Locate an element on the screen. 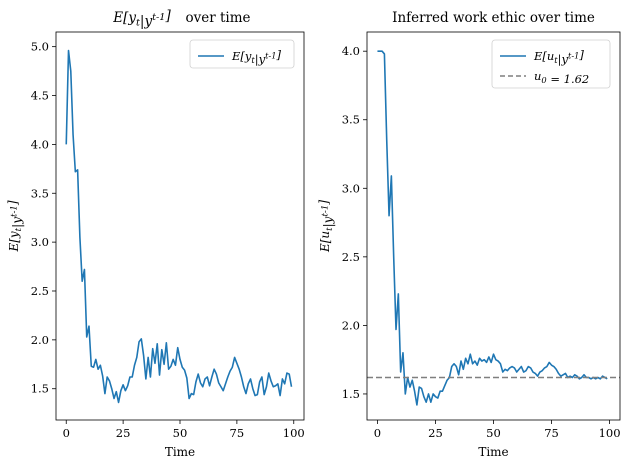 The height and width of the screenshot is (470, 629). legend-label: E[ut|yt-1] is located at coordinates (558, 57).